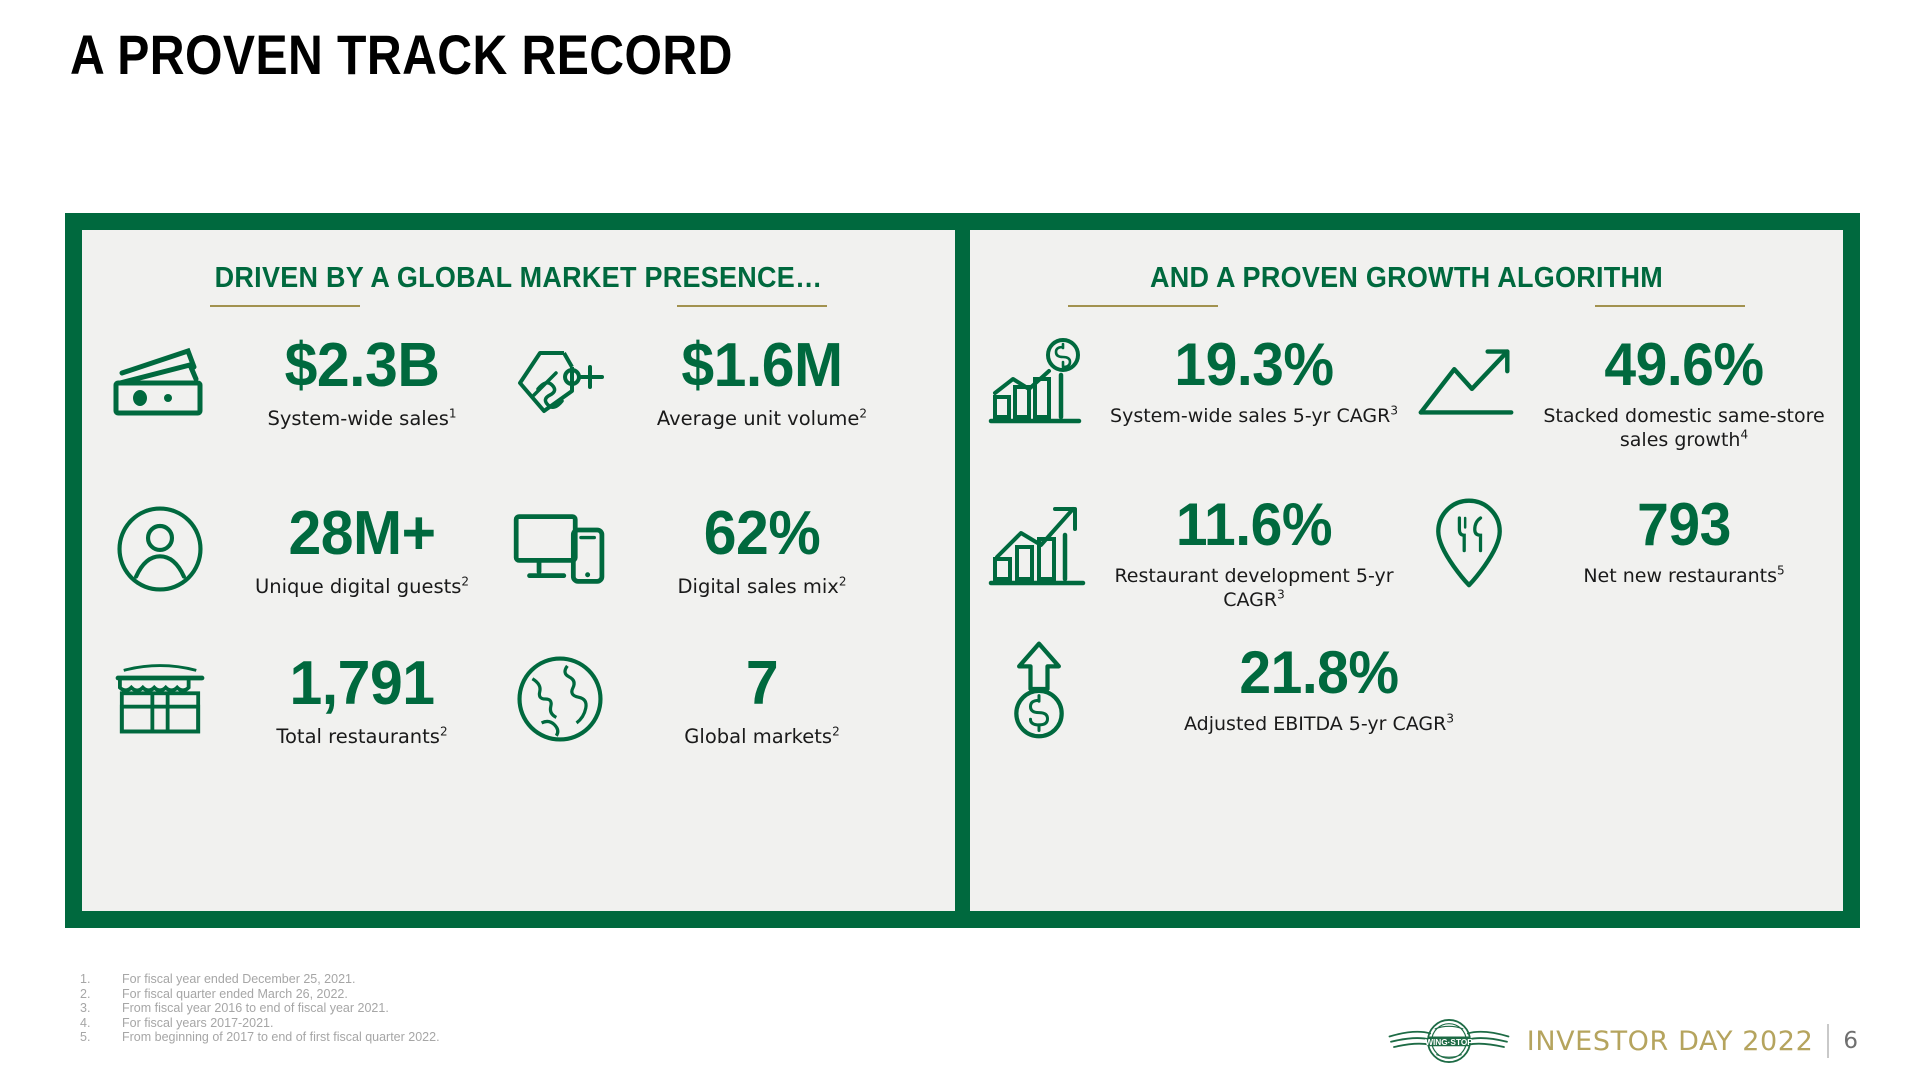 The width and height of the screenshot is (1920, 1080). Describe the element at coordinates (1254, 588) in the screenshot. I see `metric-label: Restaurant development 5-yr CAGR3` at that location.